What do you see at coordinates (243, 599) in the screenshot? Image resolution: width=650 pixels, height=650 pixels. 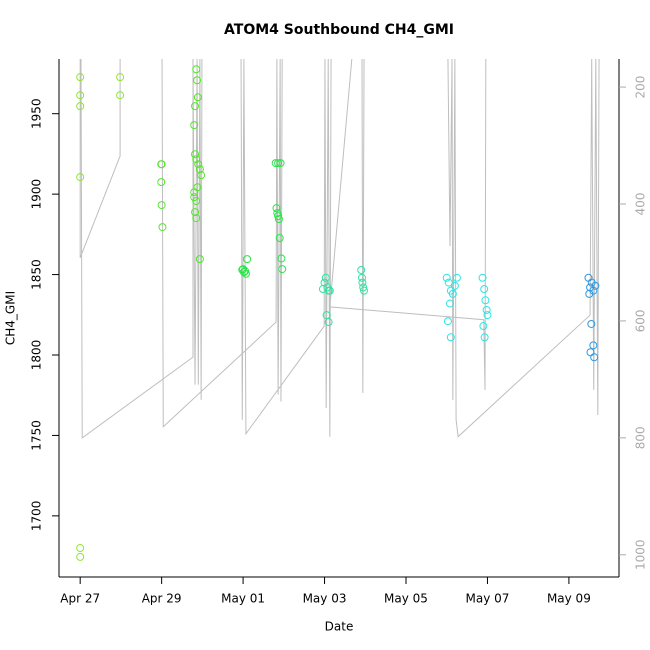 I see `x-tick-label: May 01` at bounding box center [243, 599].